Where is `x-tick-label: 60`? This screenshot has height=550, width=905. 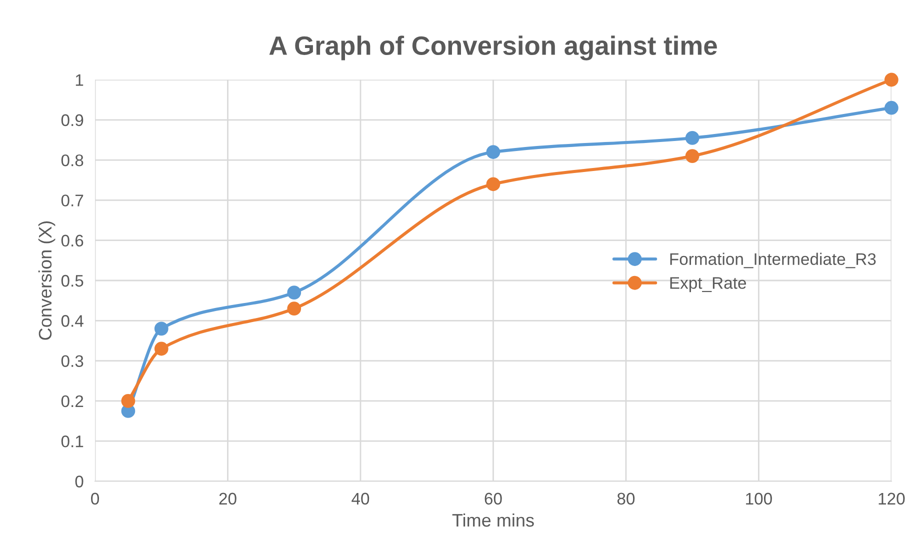
x-tick-label: 60 is located at coordinates (493, 498).